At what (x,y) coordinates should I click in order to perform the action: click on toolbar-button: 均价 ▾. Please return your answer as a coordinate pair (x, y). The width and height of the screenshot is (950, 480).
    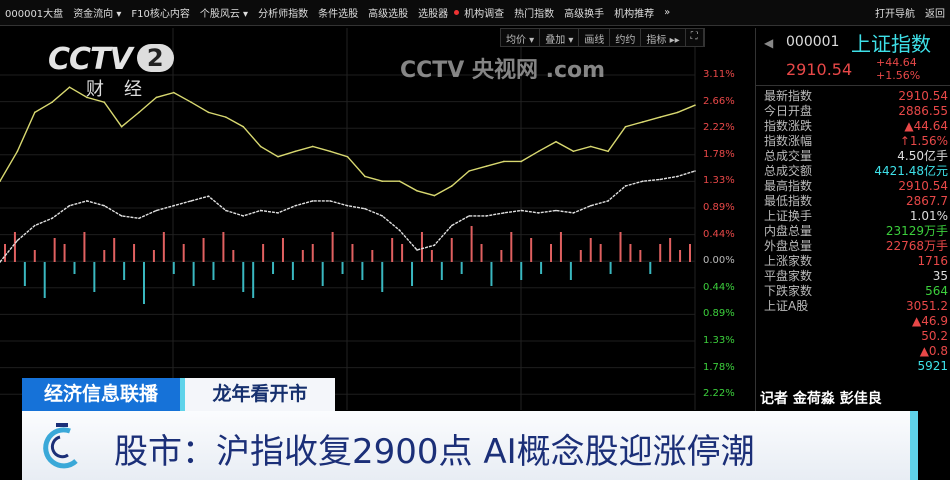
    Looking at the image, I should click on (521, 37).